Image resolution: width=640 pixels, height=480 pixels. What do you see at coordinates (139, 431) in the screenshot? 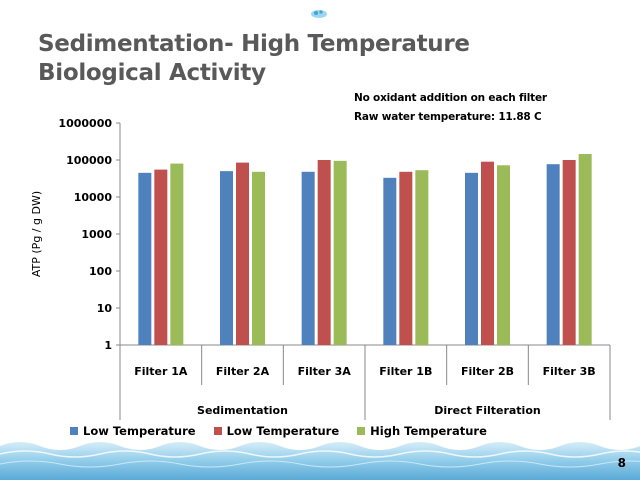
I see `legend-label-1: Low Temperature` at bounding box center [139, 431].